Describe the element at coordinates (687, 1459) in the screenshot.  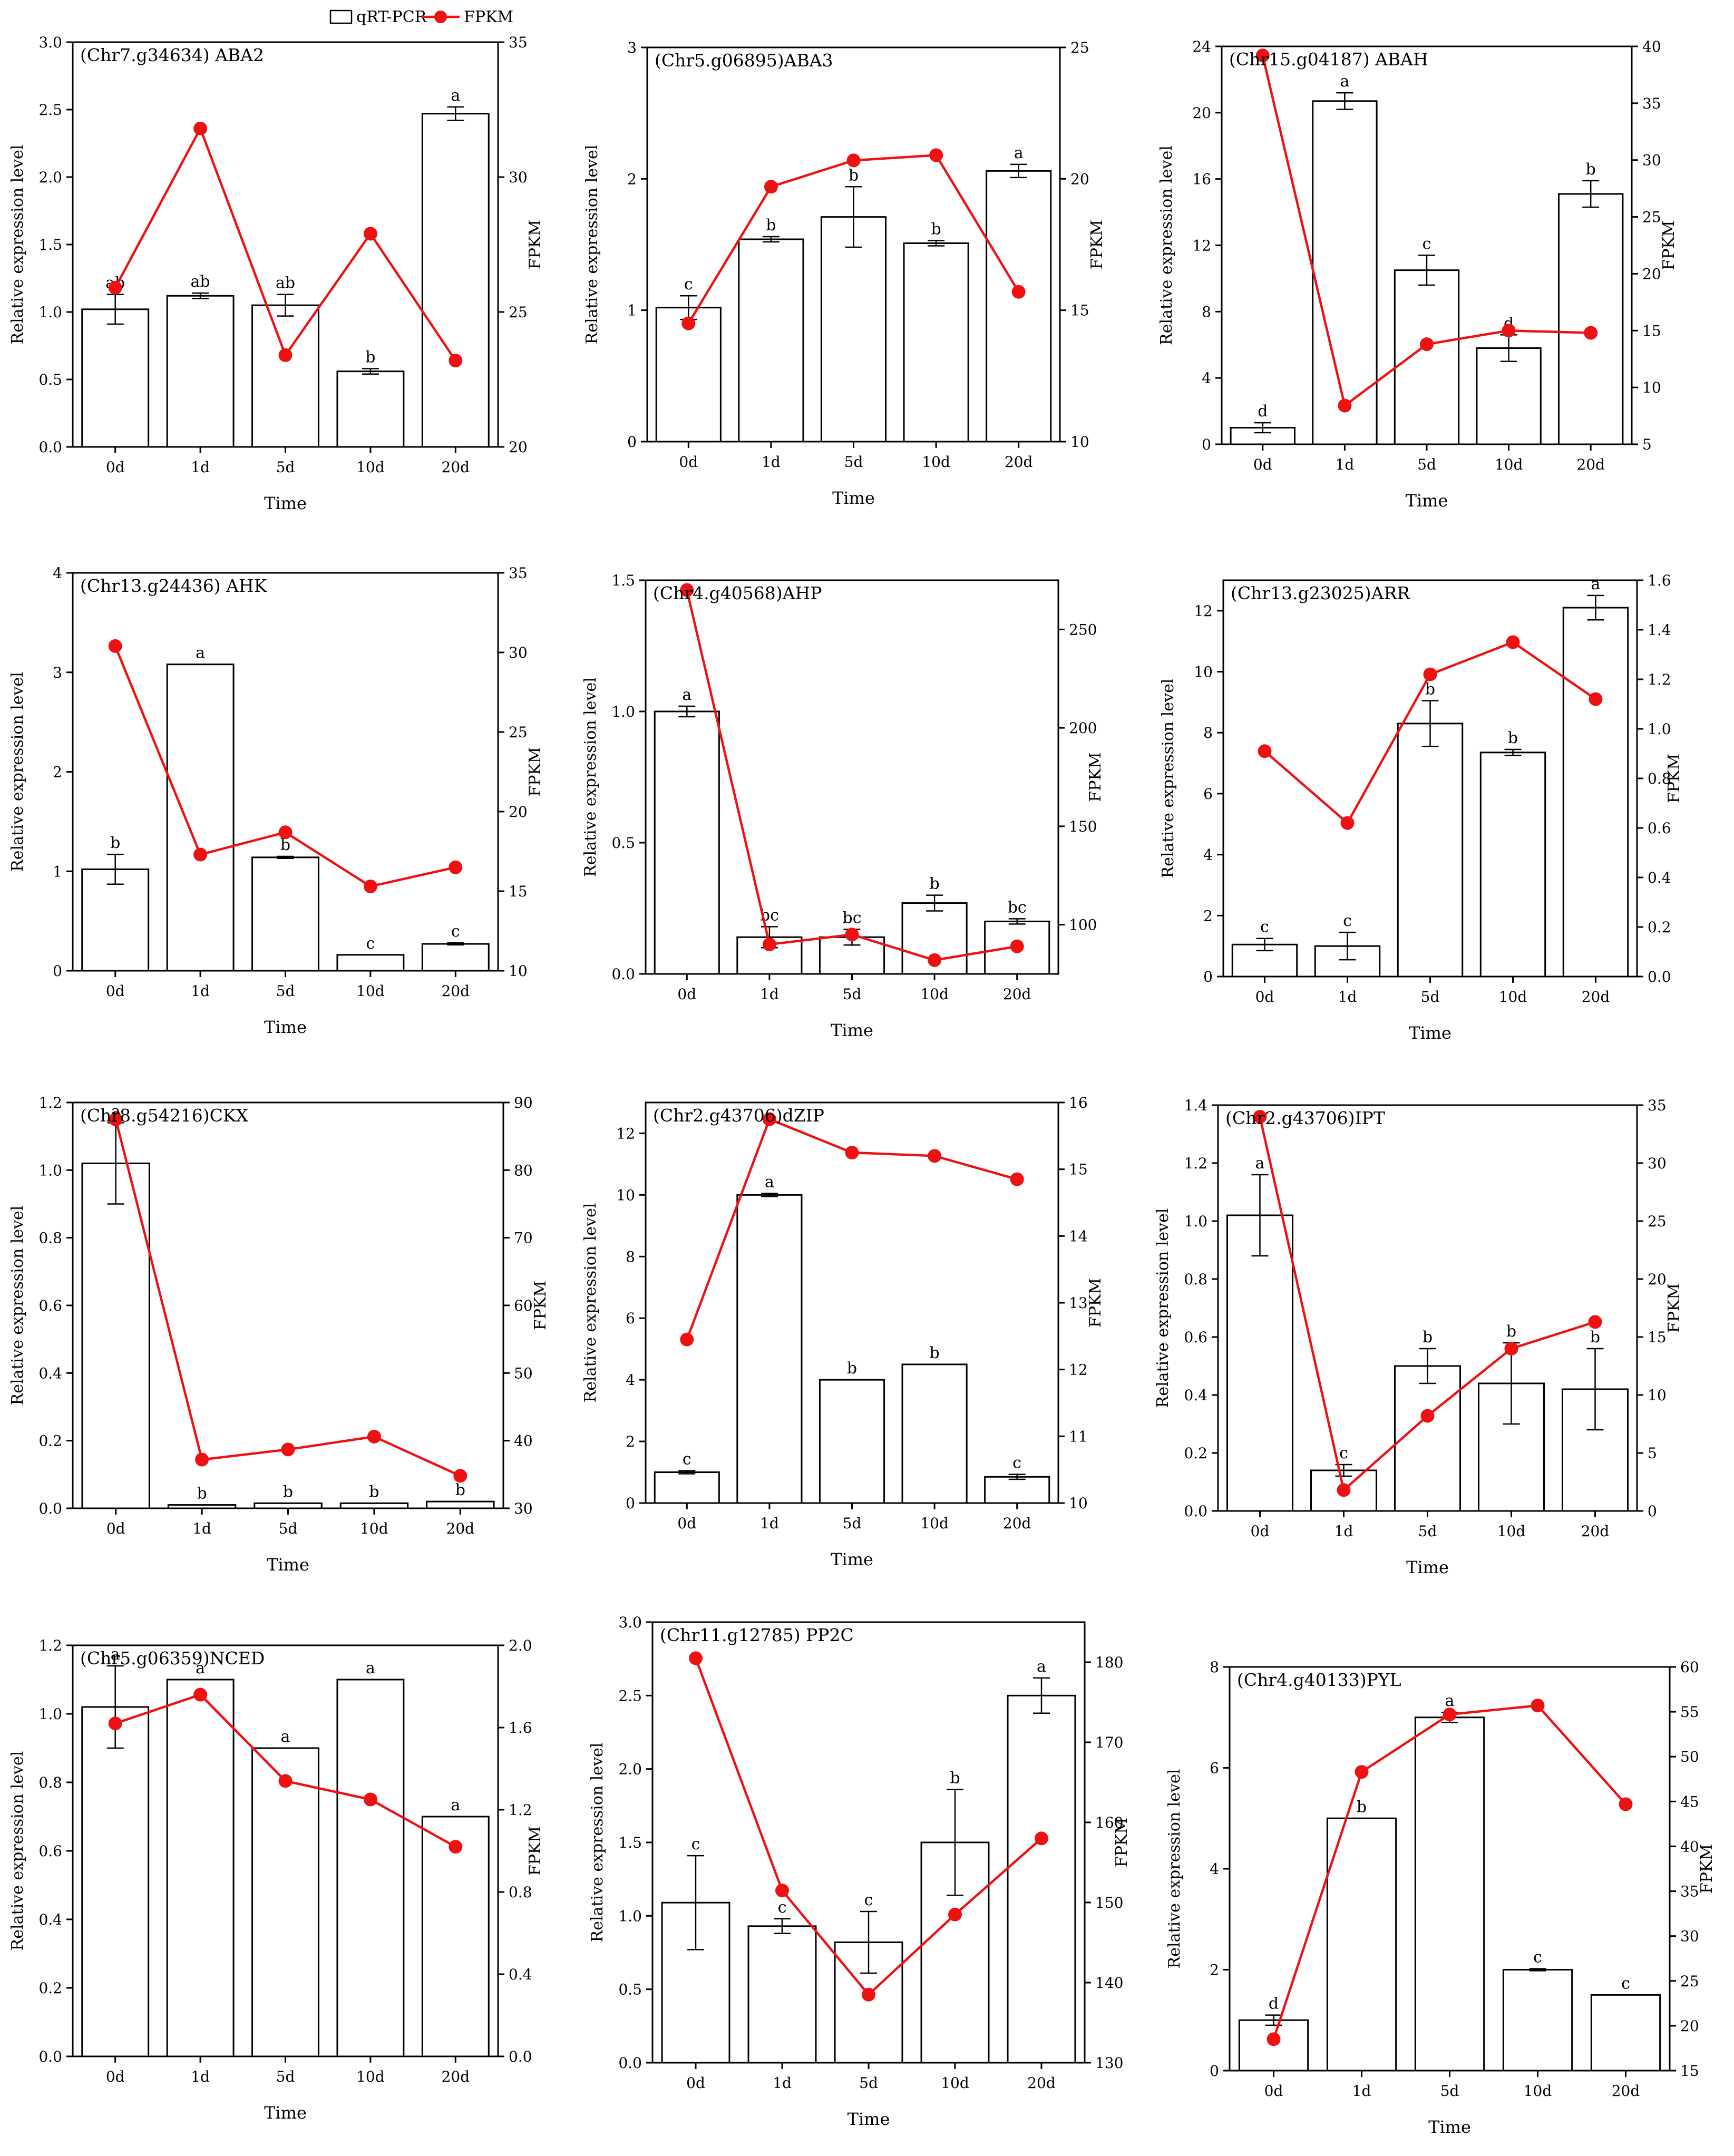
I see `significance-letter: c` at that location.